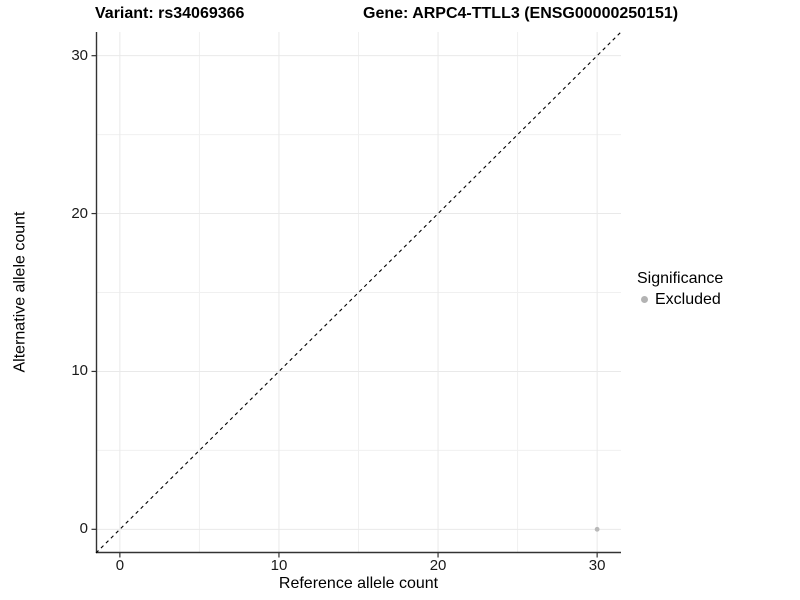 The image size is (800, 600). I want to click on data-point, so click(597, 529).